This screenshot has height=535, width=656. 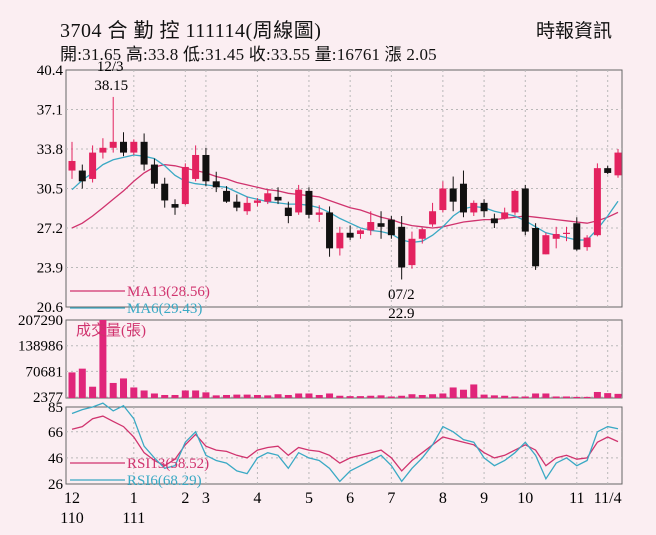 I want to click on x-tick-label: 5, so click(x=309, y=498).